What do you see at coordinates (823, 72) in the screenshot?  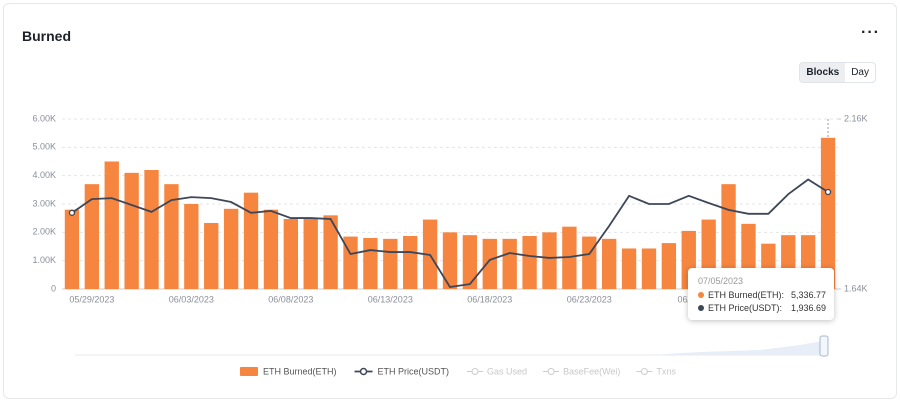 I see `toggle-option: Blocks` at bounding box center [823, 72].